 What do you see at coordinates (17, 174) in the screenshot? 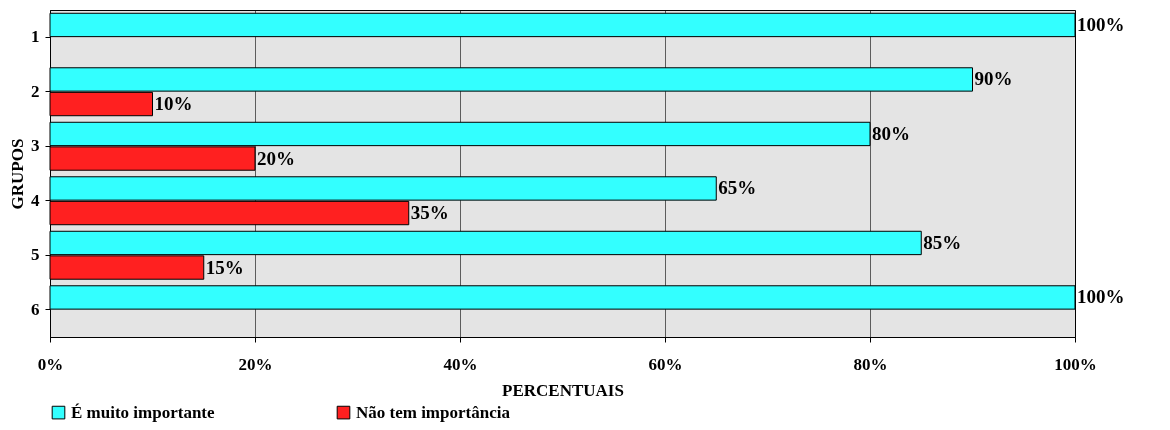
I see `y-axis-title: GRUPOS` at bounding box center [17, 174].